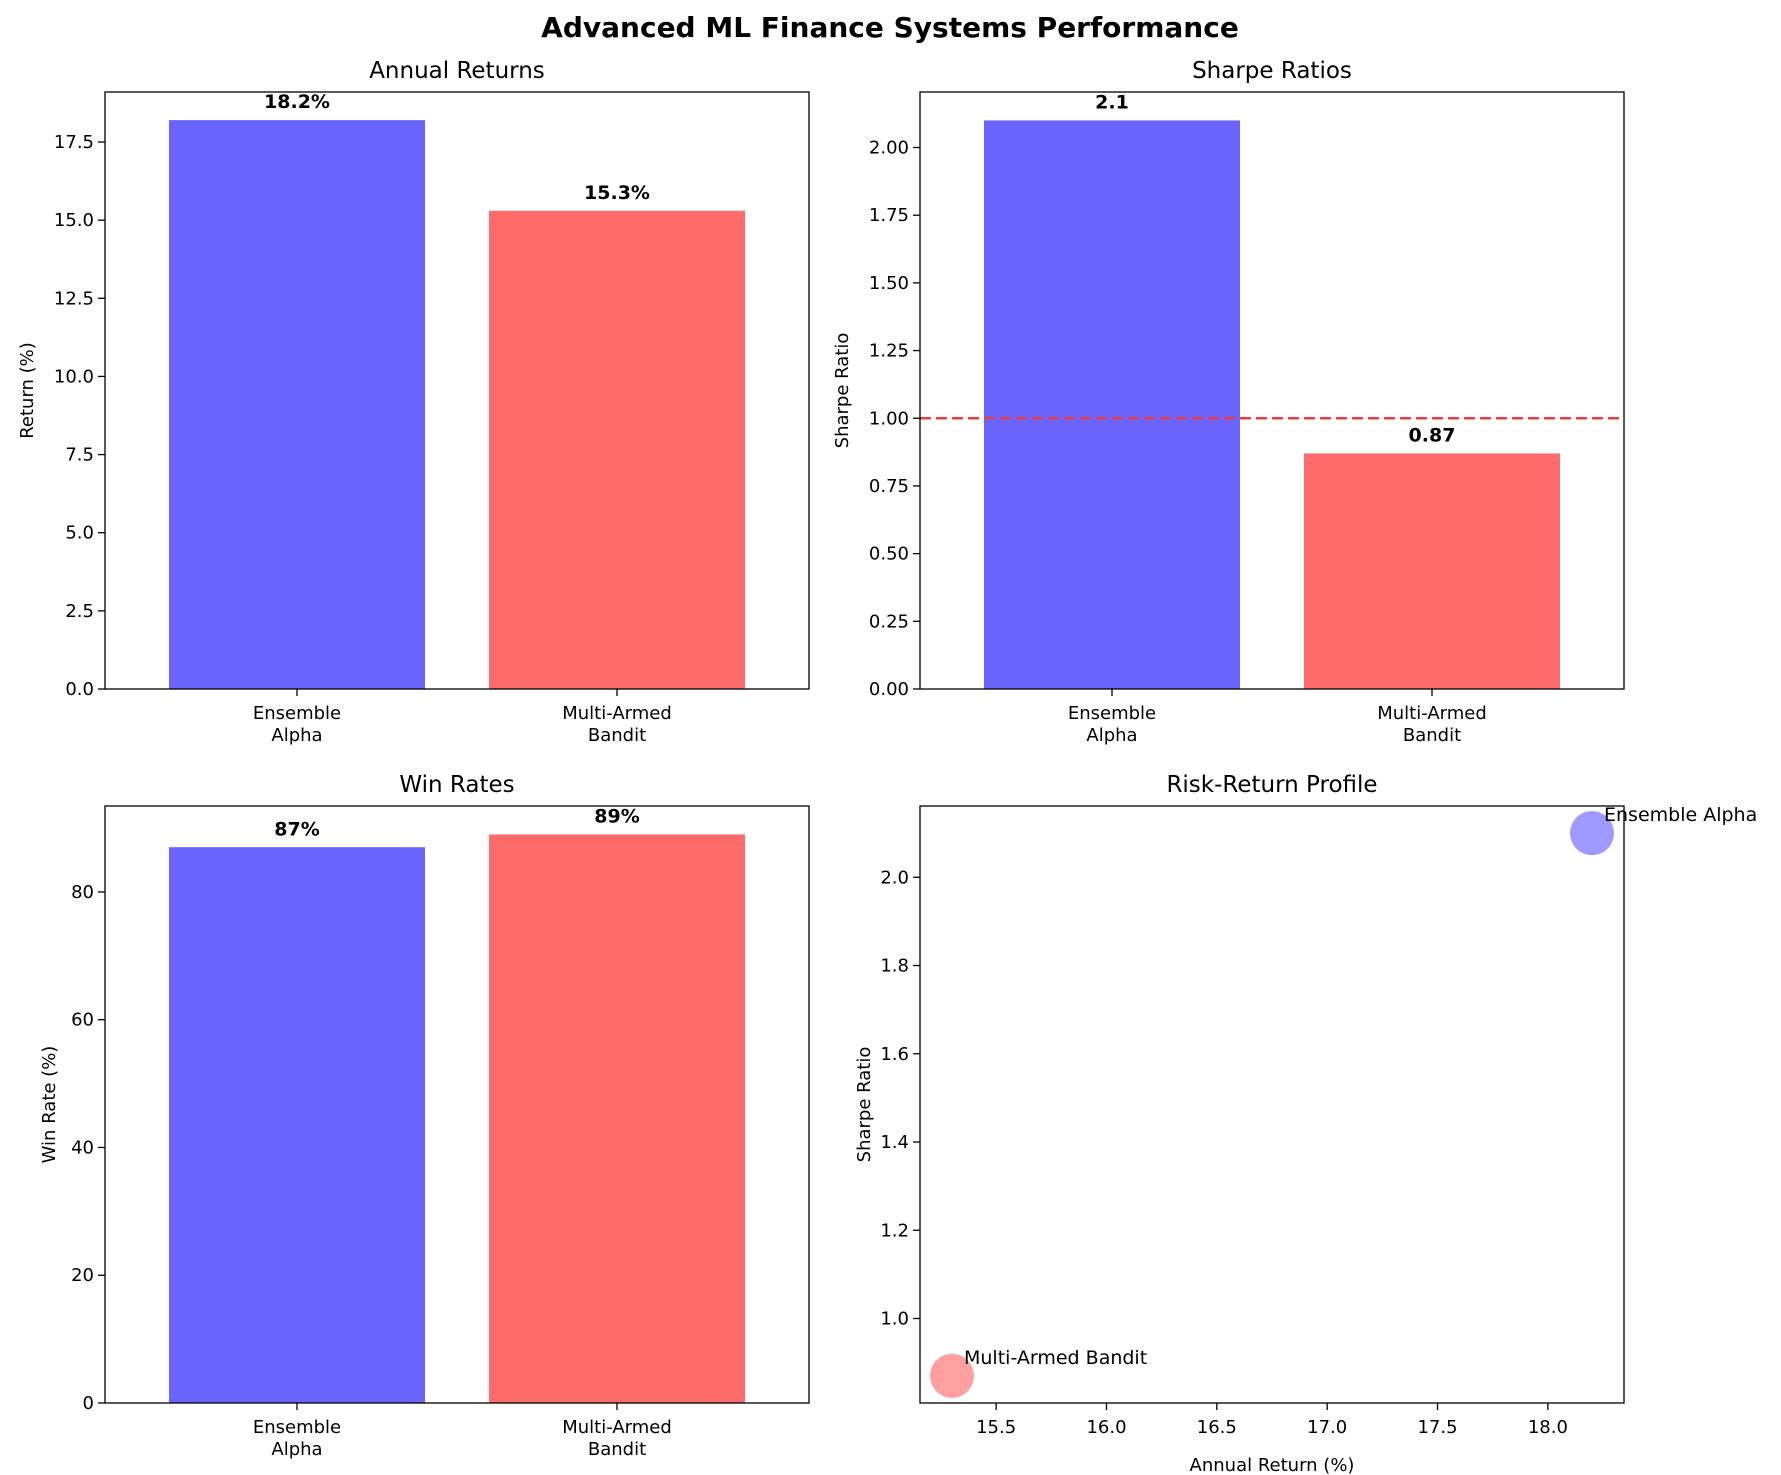 The image size is (1781, 1475). What do you see at coordinates (889, 215) in the screenshot?
I see `sharpe-ratios-ytick-label: 1.75` at bounding box center [889, 215].